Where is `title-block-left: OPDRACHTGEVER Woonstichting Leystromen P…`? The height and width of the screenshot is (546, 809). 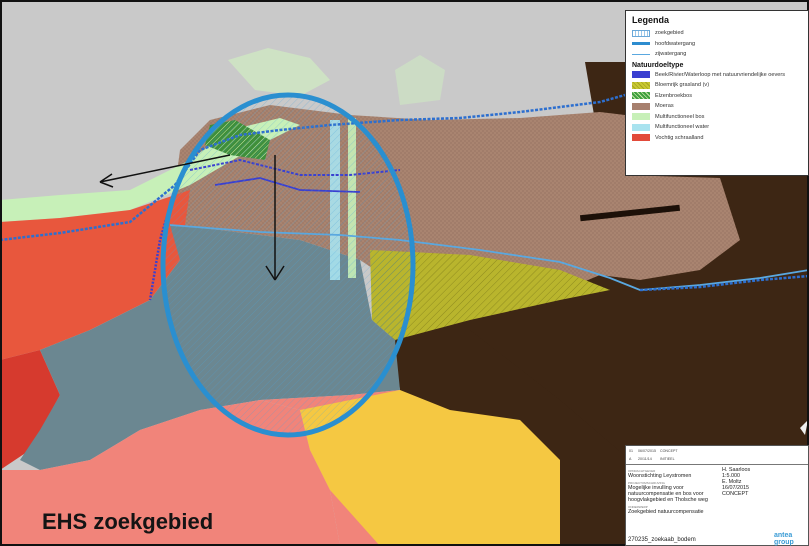 title-block-left: OPDRACHTGEVER Woonstichting Leystromen P… is located at coordinates (673, 491).